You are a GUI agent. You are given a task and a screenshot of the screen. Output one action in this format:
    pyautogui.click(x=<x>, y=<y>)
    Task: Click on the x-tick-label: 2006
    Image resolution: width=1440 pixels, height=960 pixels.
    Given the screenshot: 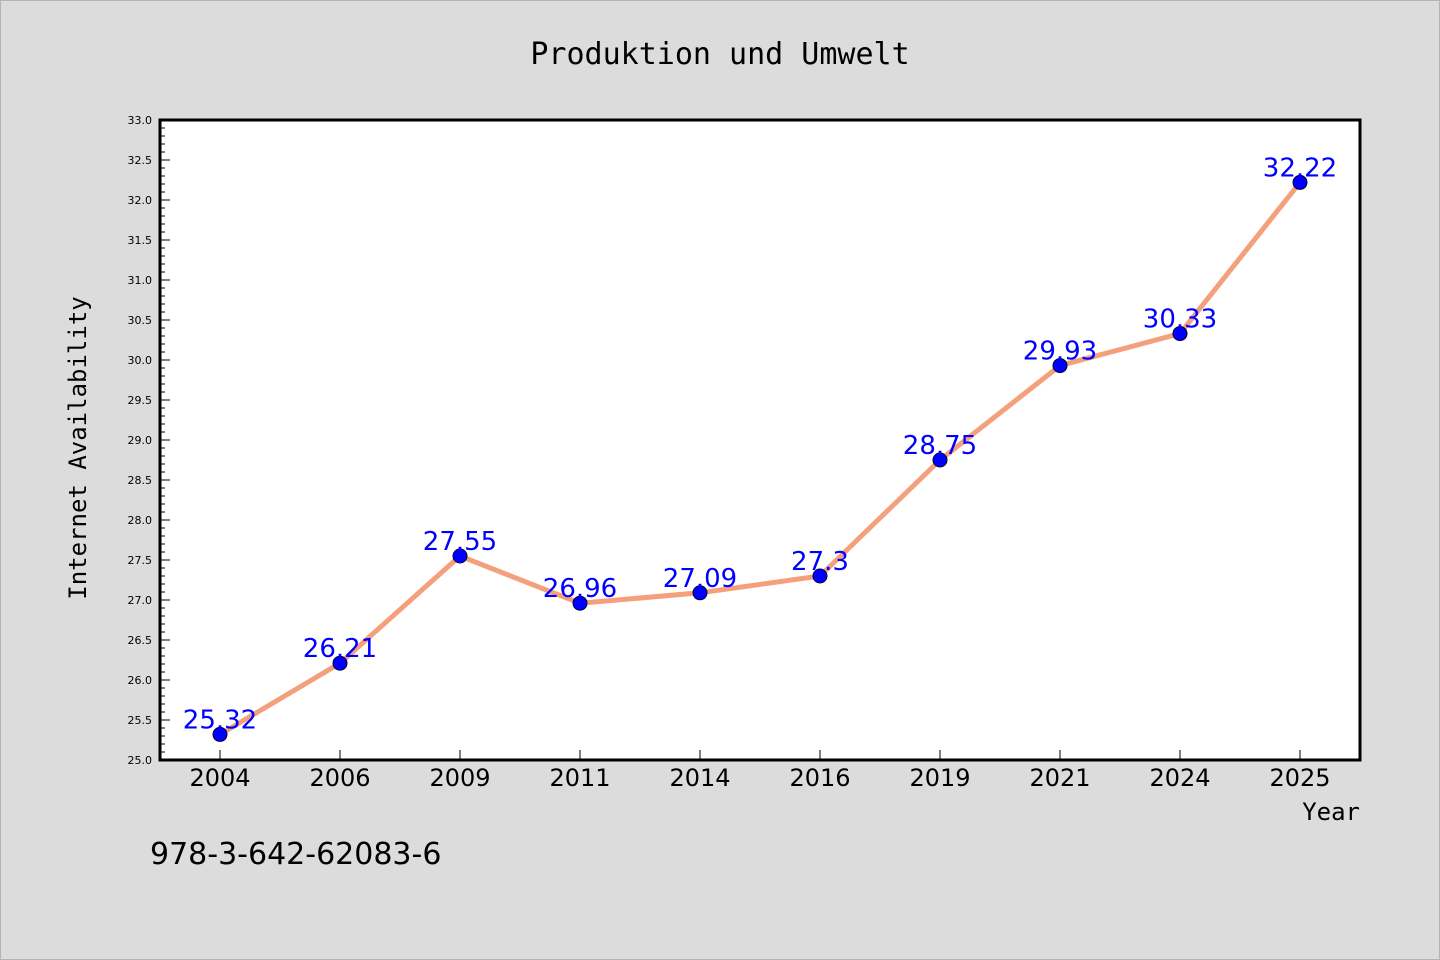 What is the action you would take?
    pyautogui.click(x=339, y=778)
    